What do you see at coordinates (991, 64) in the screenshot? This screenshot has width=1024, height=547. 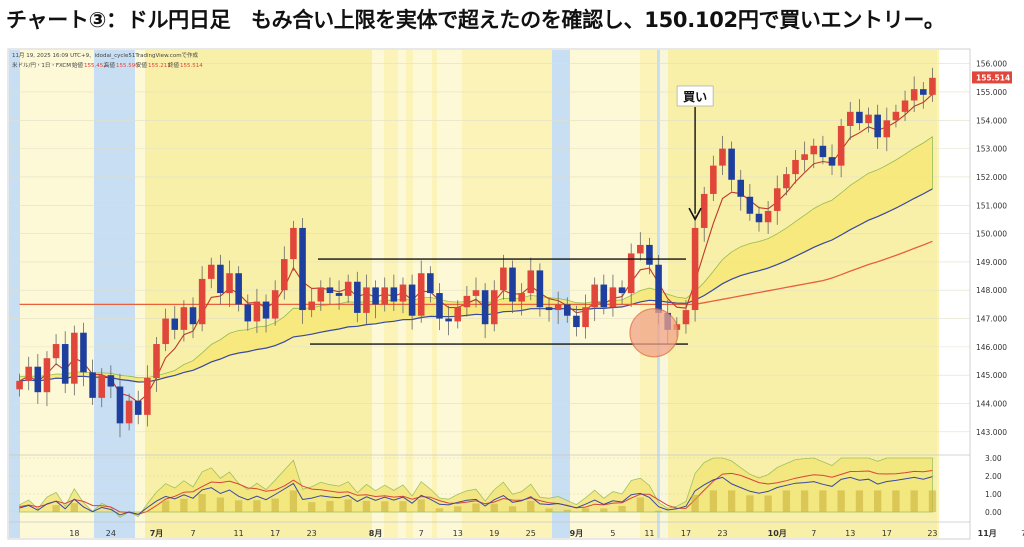 I see `price-tick-label: 156.000` at bounding box center [991, 64].